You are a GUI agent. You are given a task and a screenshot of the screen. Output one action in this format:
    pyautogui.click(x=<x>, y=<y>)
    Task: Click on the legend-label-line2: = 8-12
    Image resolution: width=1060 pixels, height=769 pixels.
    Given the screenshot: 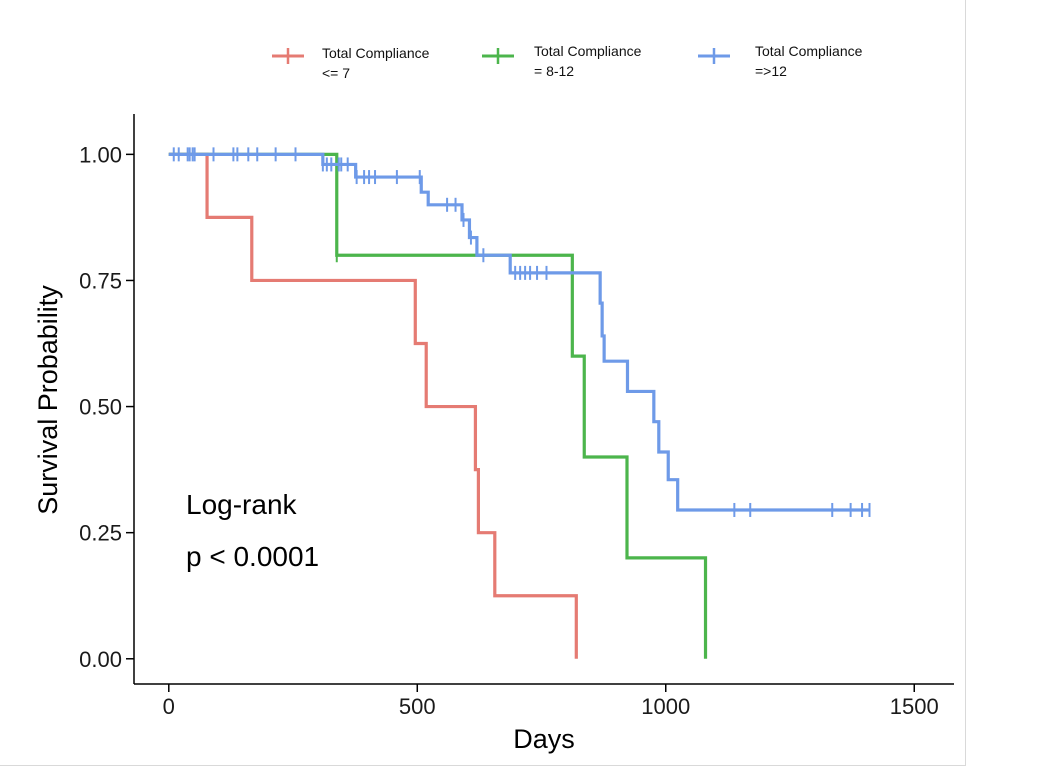 What is the action you would take?
    pyautogui.click(x=554, y=71)
    